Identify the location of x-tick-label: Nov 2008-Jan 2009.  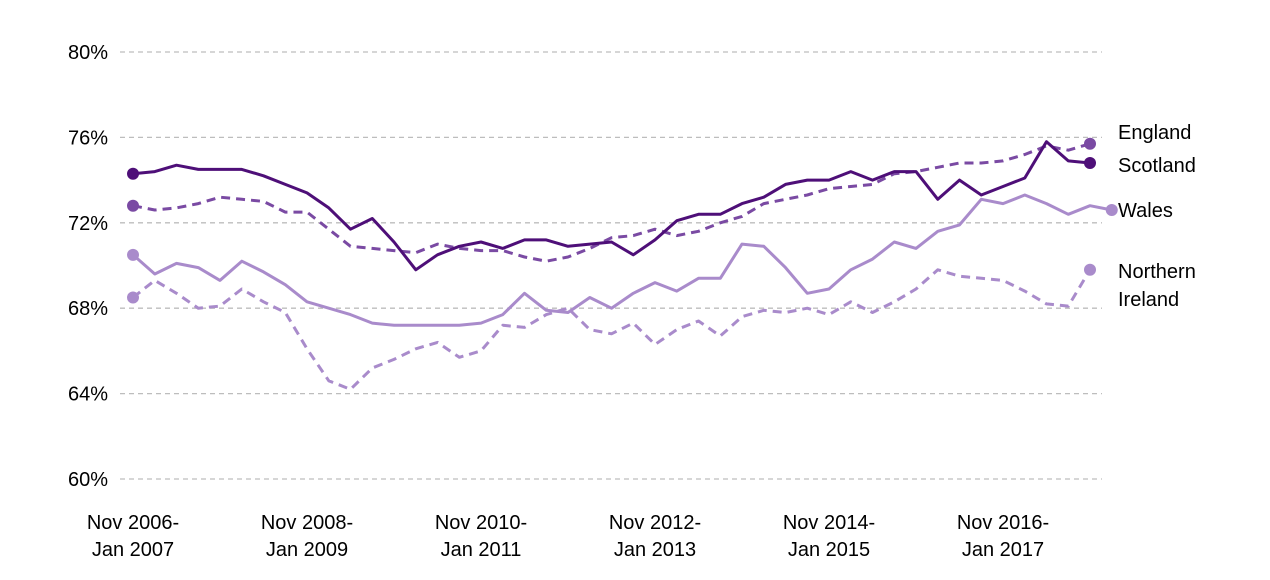
(307, 536).